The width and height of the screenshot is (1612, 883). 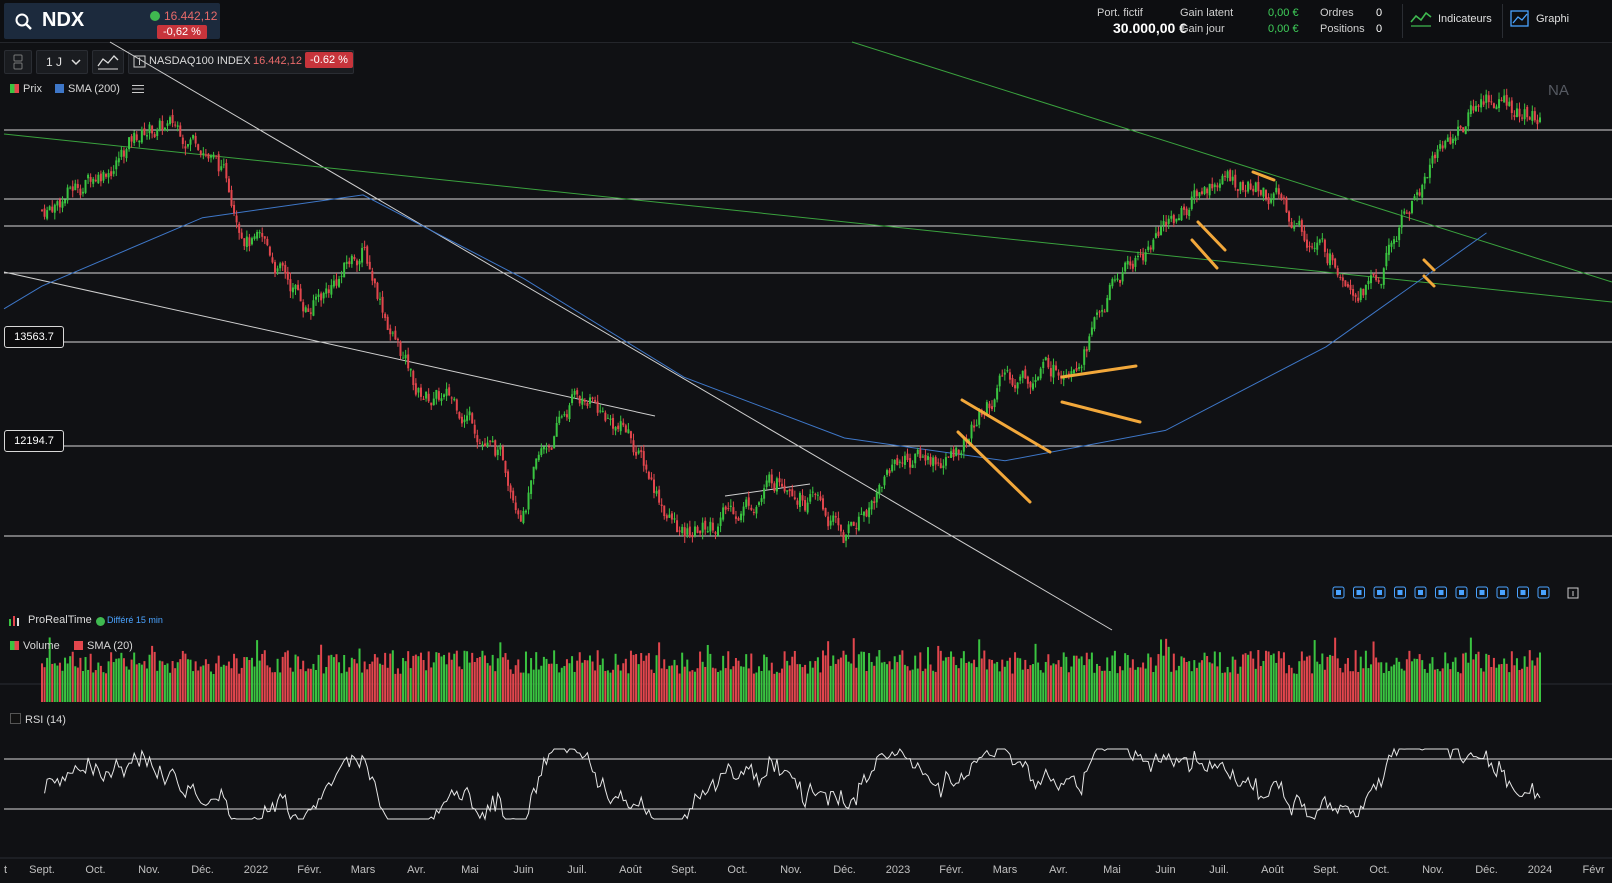 What do you see at coordinates (112, 21) in the screenshot?
I see `symbol-search: NDX 16.442,12 -0,62 %` at bounding box center [112, 21].